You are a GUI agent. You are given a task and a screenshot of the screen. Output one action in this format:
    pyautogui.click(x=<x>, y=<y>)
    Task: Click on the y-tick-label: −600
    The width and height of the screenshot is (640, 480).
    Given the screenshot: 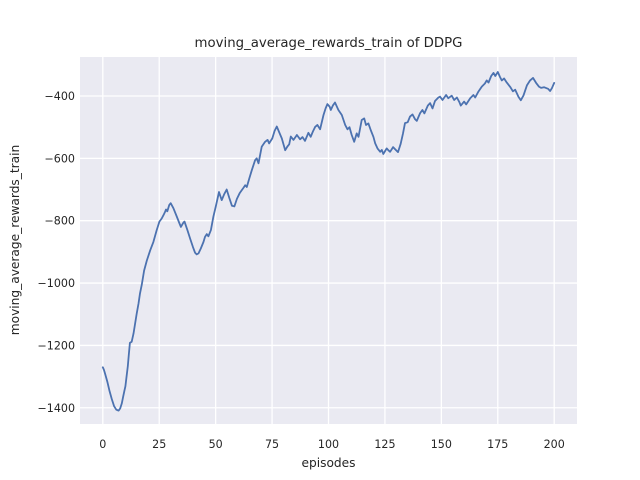 What is the action you would take?
    pyautogui.click(x=60, y=158)
    